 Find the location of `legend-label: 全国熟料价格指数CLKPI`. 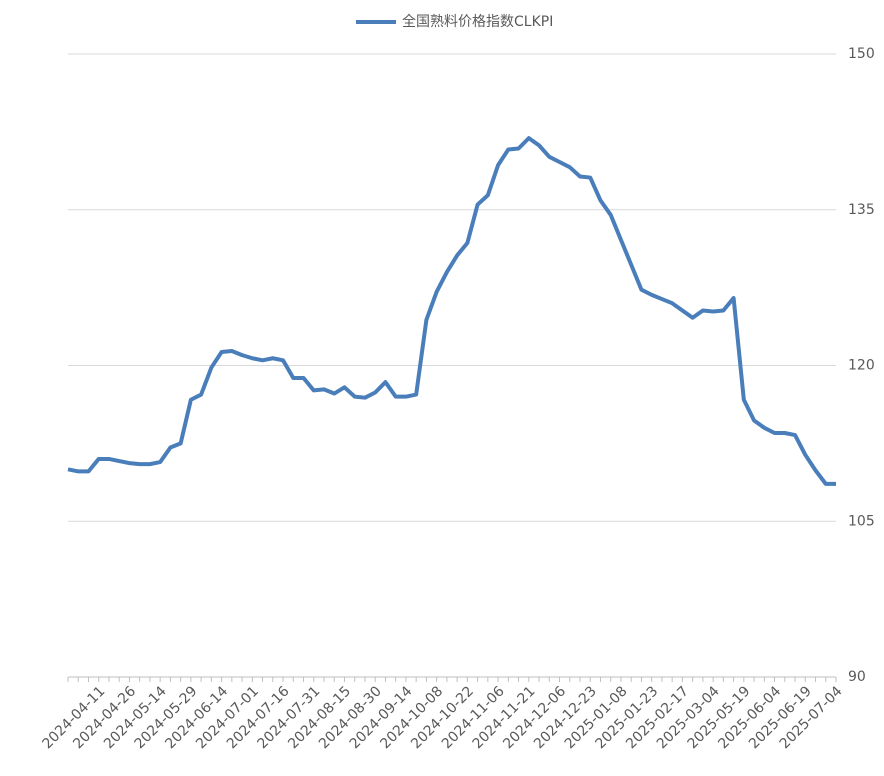

legend-label: 全国熟料价格指数CLKPI is located at coordinates (477, 21).